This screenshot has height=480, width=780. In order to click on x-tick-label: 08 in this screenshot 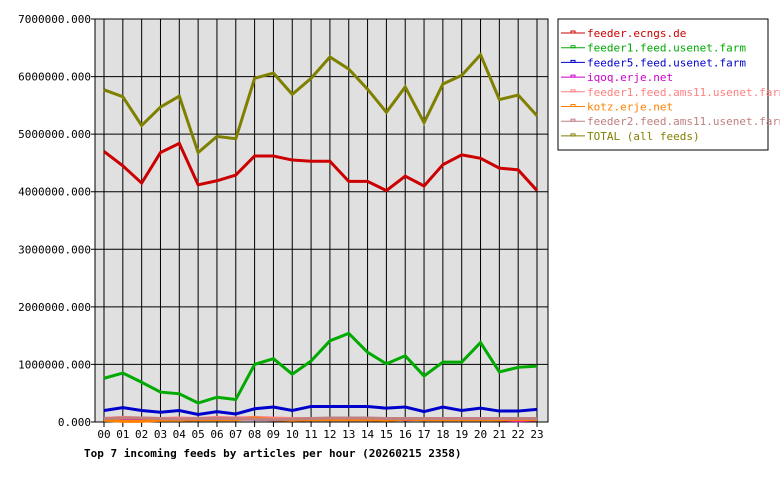, I will do `click(254, 434)`.